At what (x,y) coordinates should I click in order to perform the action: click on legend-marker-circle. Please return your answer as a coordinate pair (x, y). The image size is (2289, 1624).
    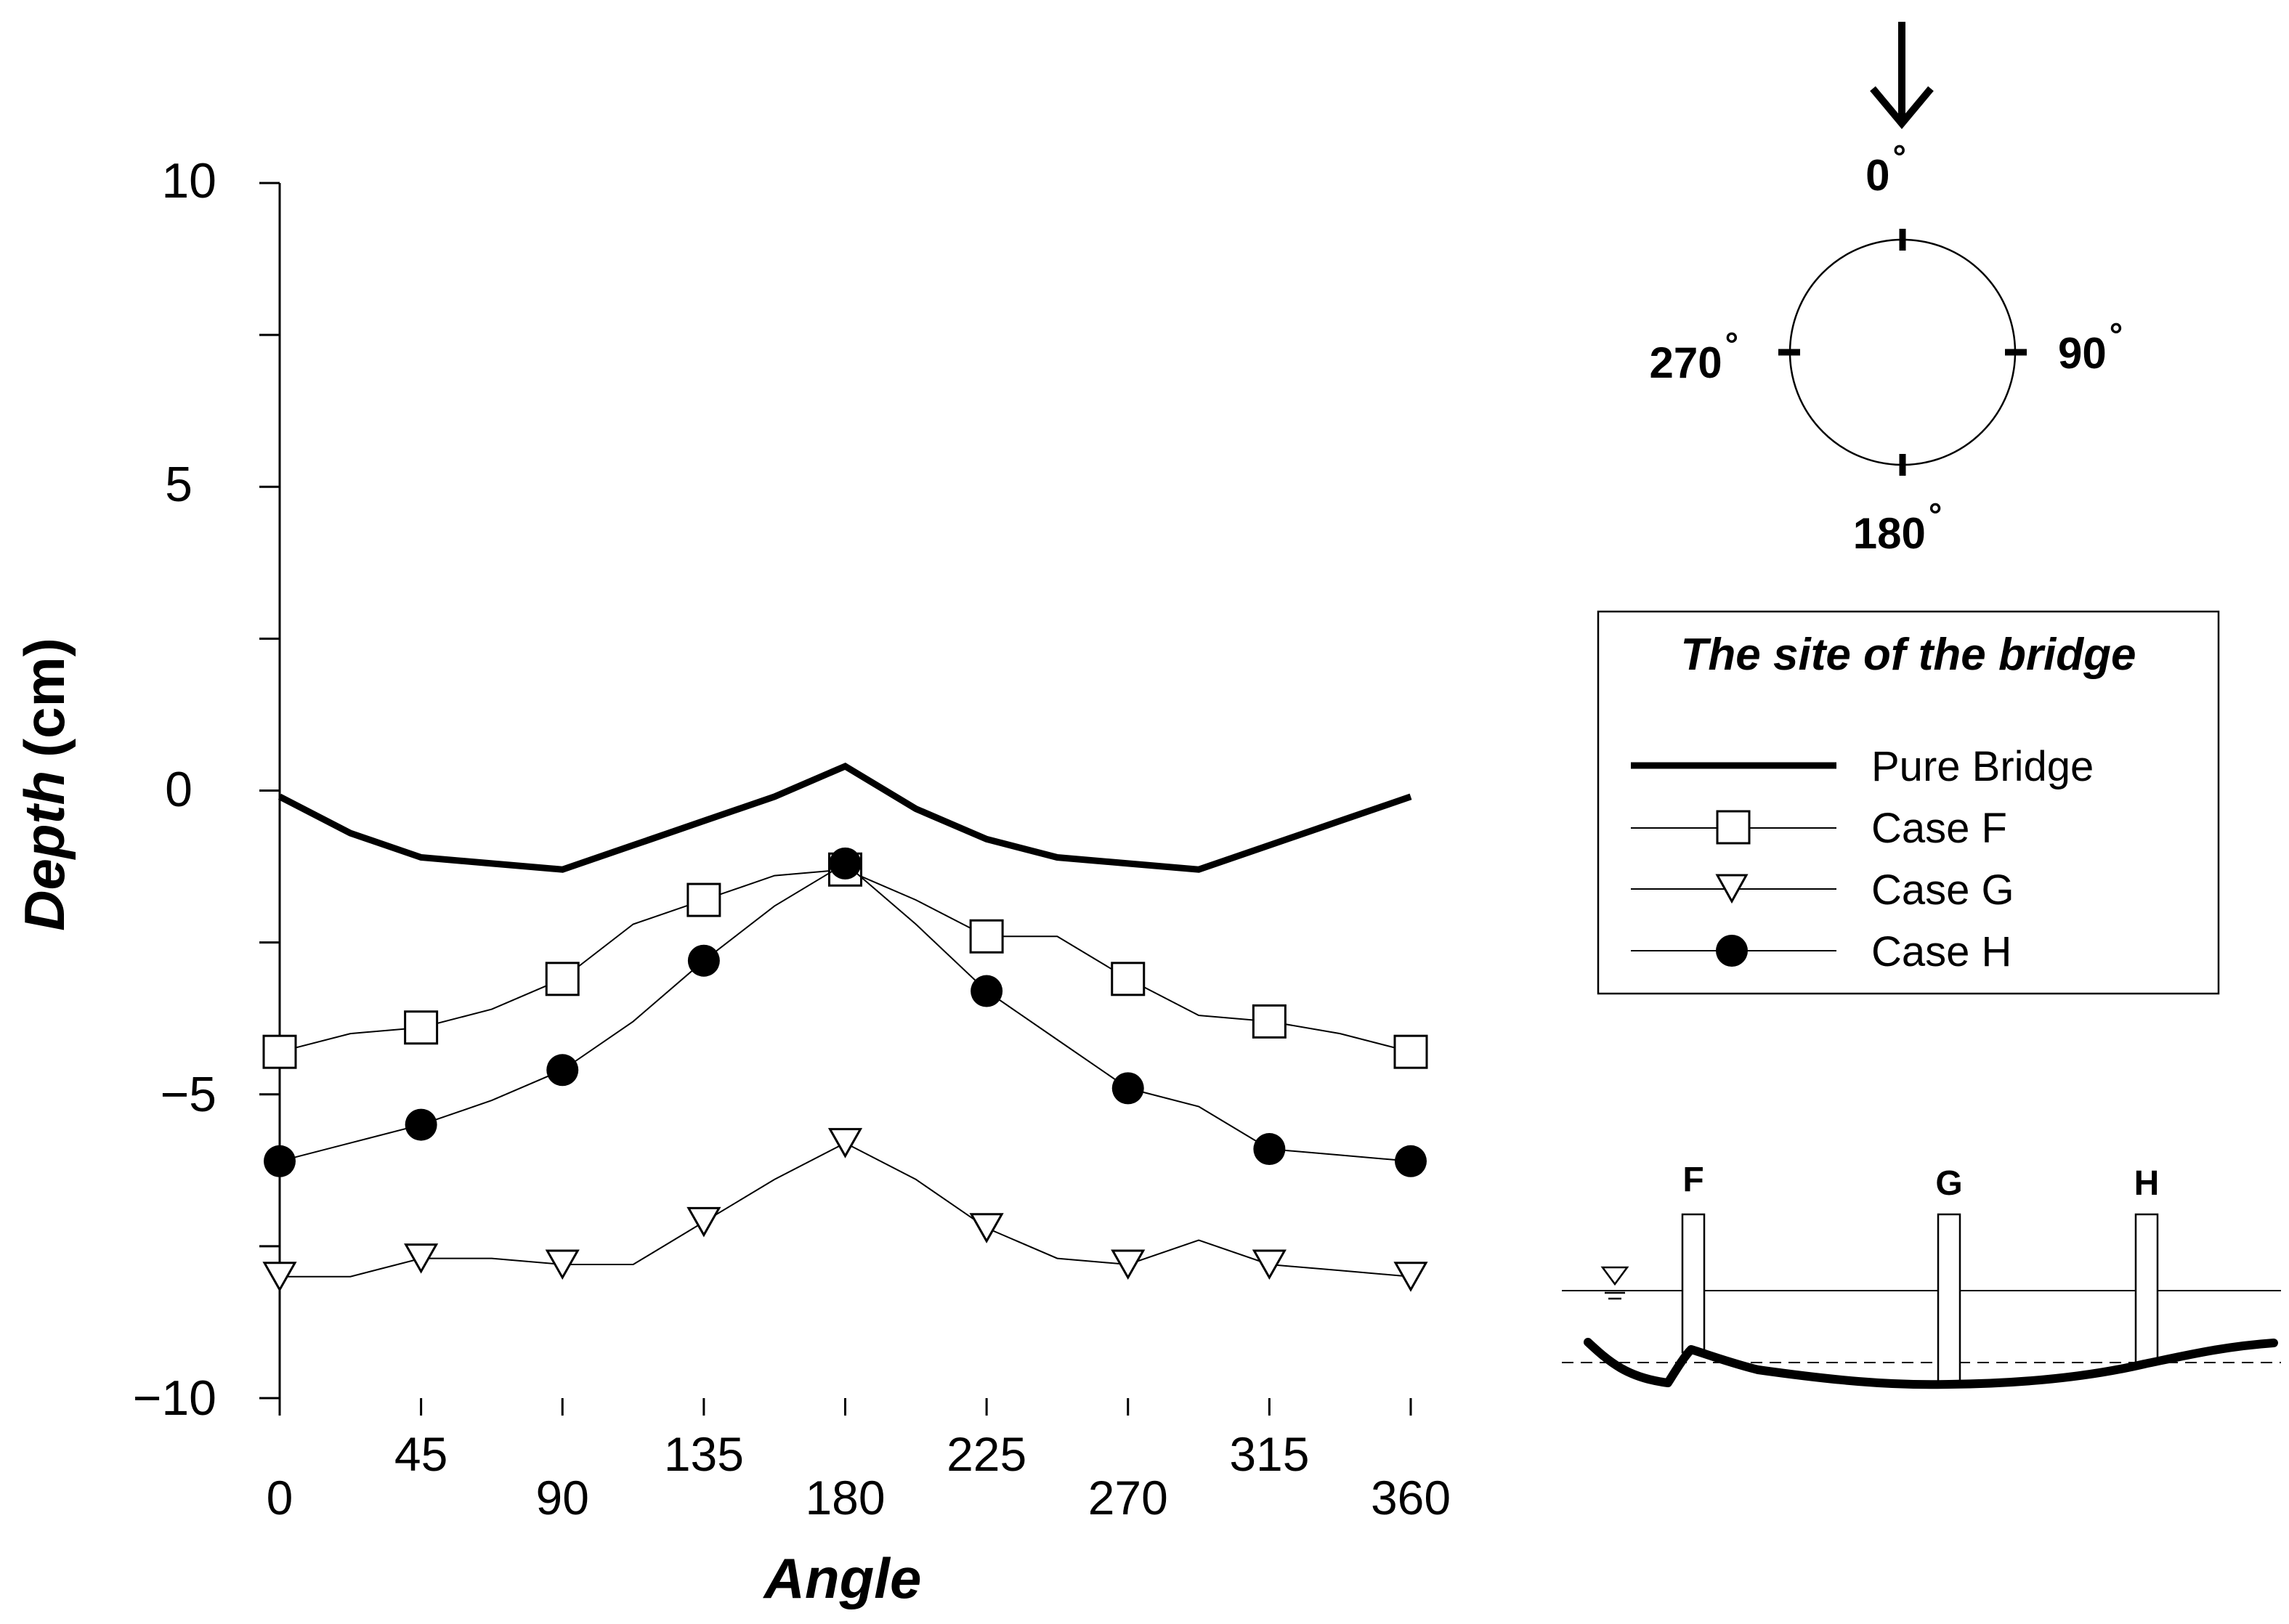
    Looking at the image, I should click on (1732, 951).